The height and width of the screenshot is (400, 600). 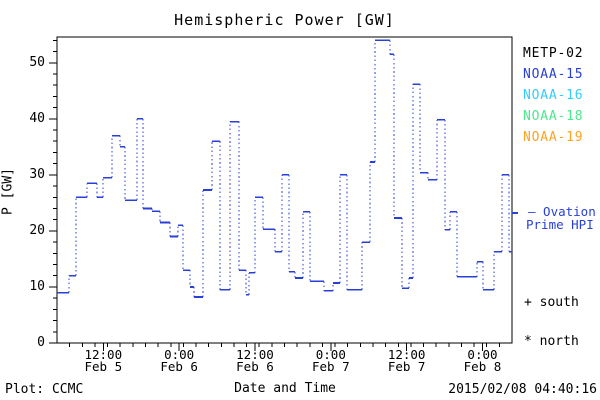 I want to click on plot-credit: Plot: CCMC, so click(x=44, y=389).